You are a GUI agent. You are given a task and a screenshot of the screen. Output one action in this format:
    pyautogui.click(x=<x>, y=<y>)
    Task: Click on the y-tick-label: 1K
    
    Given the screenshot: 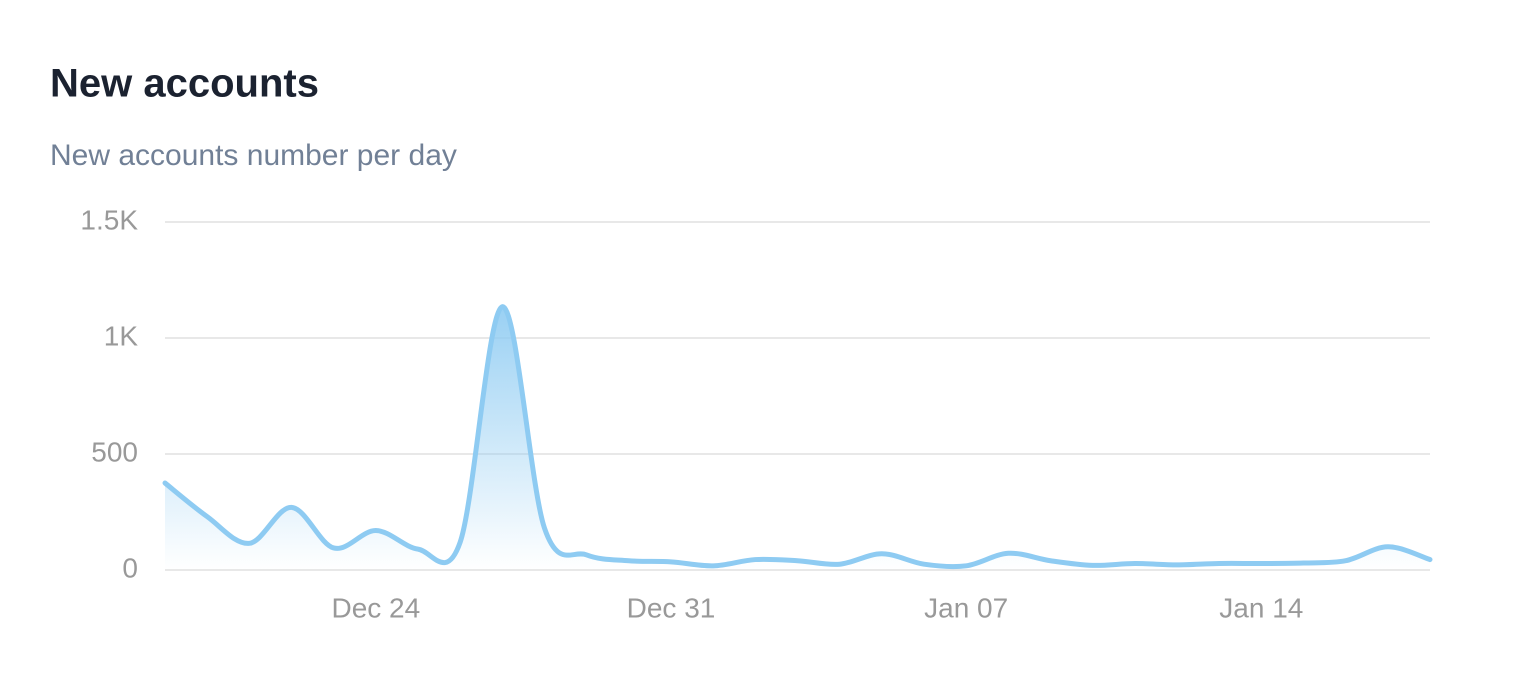 What is the action you would take?
    pyautogui.click(x=121, y=335)
    